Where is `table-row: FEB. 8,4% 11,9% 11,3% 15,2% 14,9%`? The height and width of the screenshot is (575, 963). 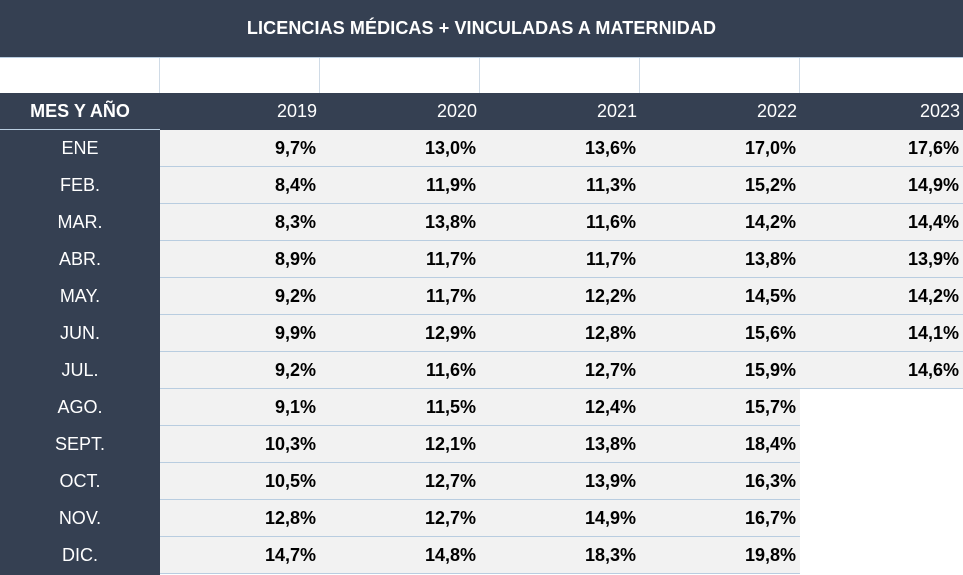
table-row: FEB. 8,4% 11,9% 11,3% 15,2% 14,9% is located at coordinates (481, 185).